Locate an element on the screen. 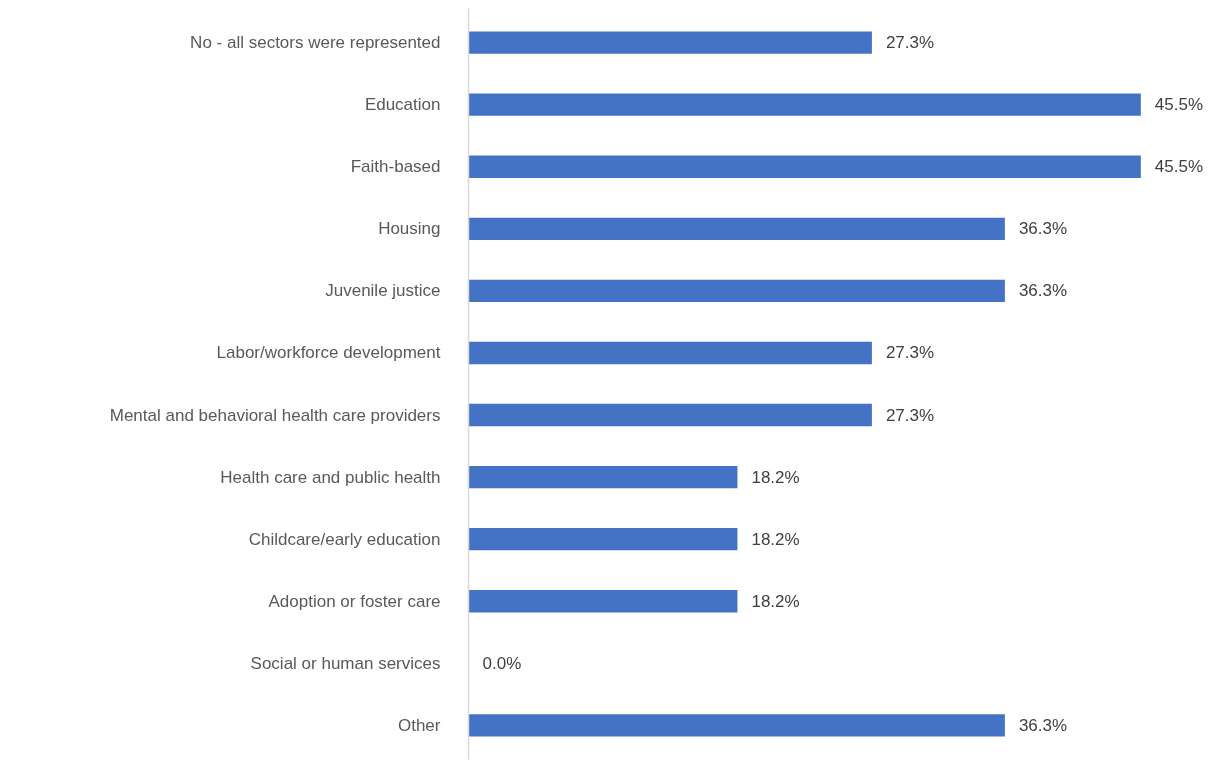  y-tick-label: Childcare/early education is located at coordinates (344, 539).